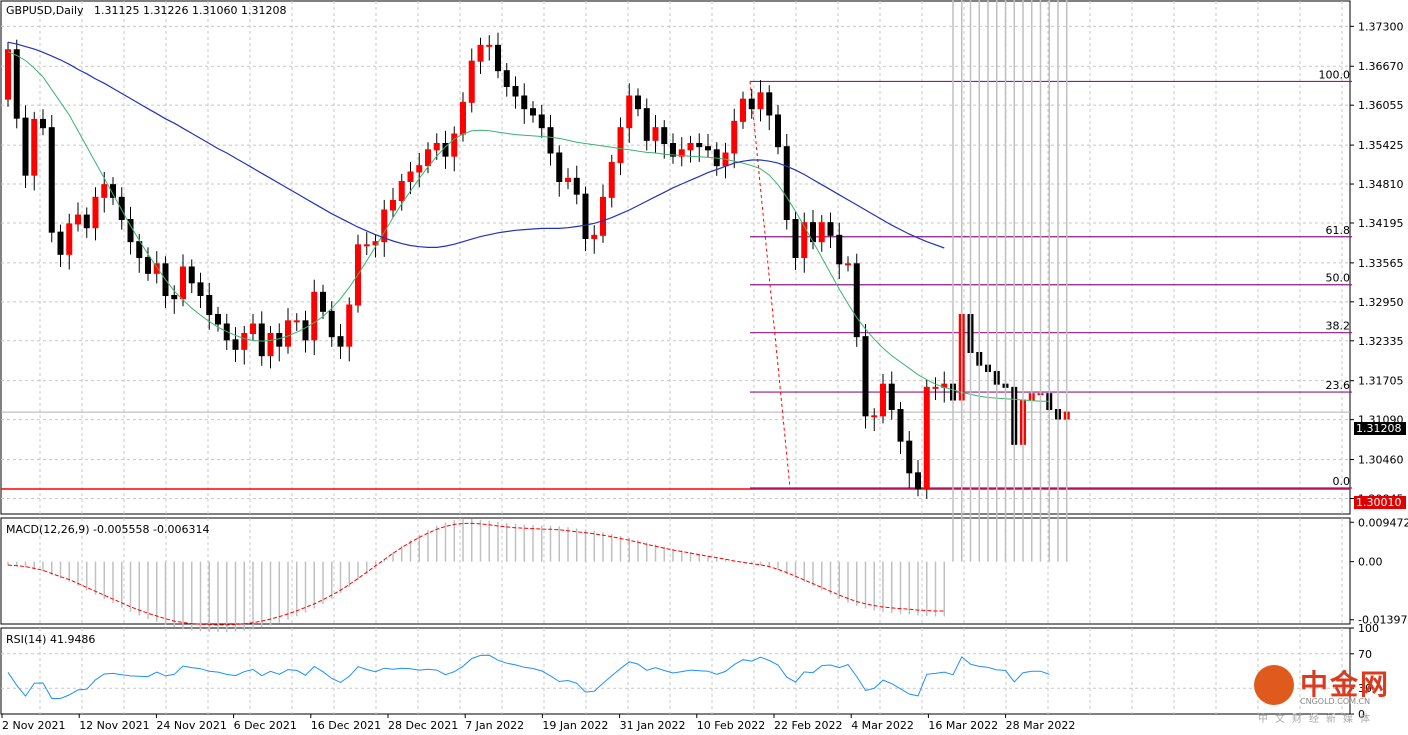 The height and width of the screenshot is (735, 1408). Describe the element at coordinates (1338, 326) in the screenshot. I see `fib-level-label: 38.2` at that location.